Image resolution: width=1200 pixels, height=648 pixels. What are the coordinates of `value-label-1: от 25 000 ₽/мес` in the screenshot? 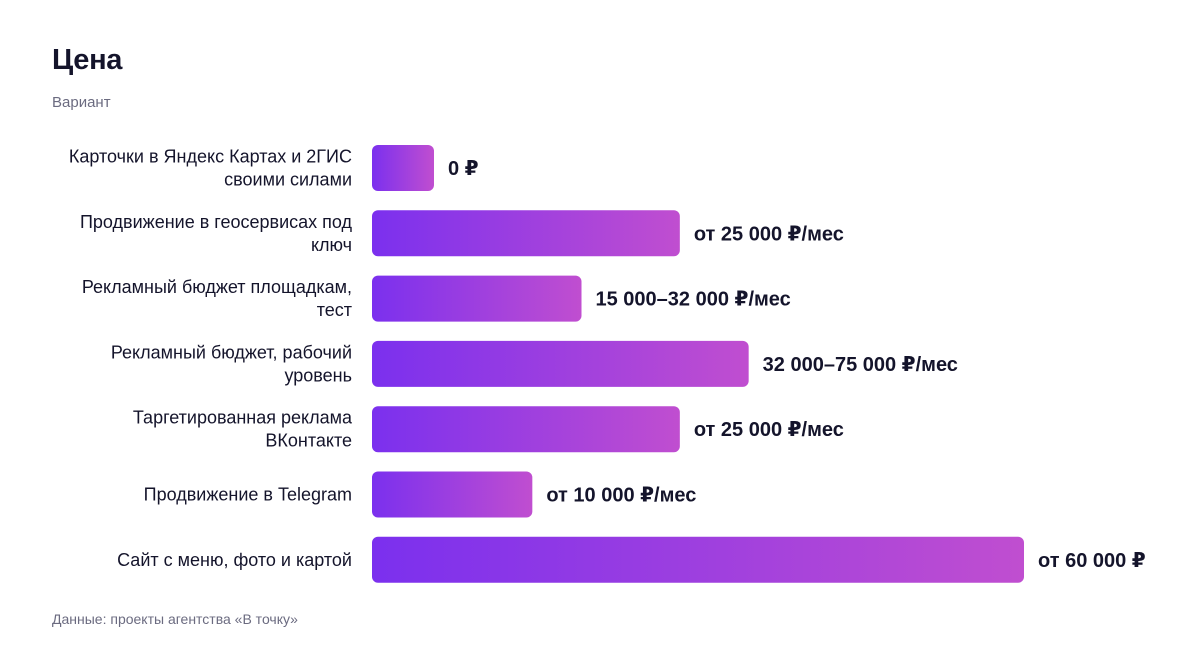 It's located at (769, 234).